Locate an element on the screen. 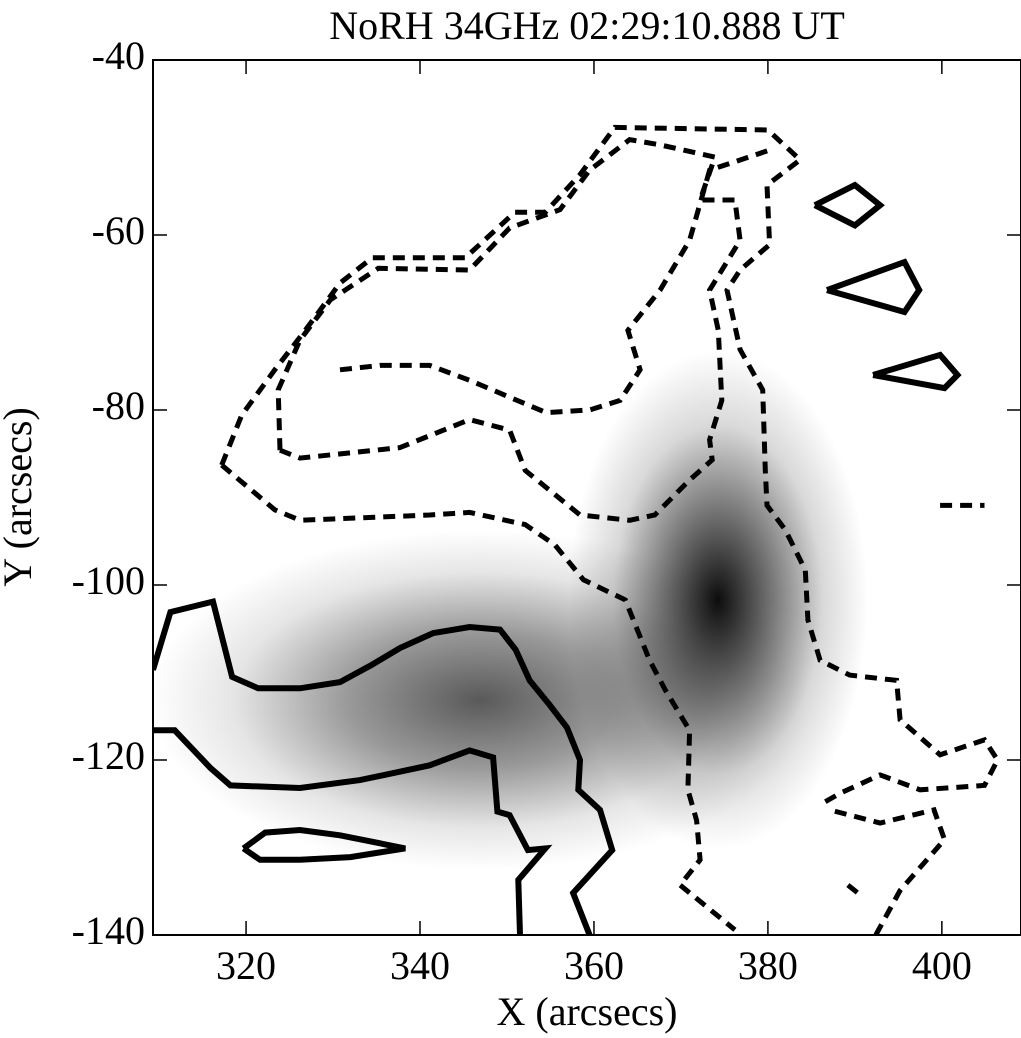 This screenshot has height=1038, width=1021. x-axis-label: X (arcsecs) is located at coordinates (587, 1011).